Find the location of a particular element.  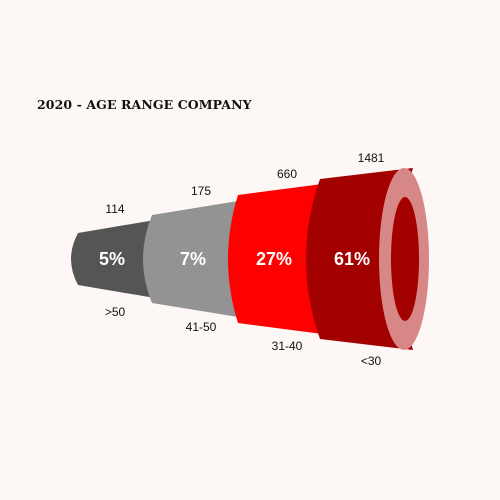

value-label: 114 is located at coordinates (114, 209).